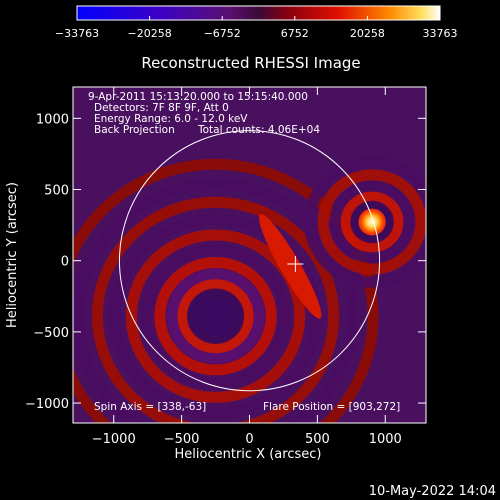  I want to click on flare-source, so click(372, 221).